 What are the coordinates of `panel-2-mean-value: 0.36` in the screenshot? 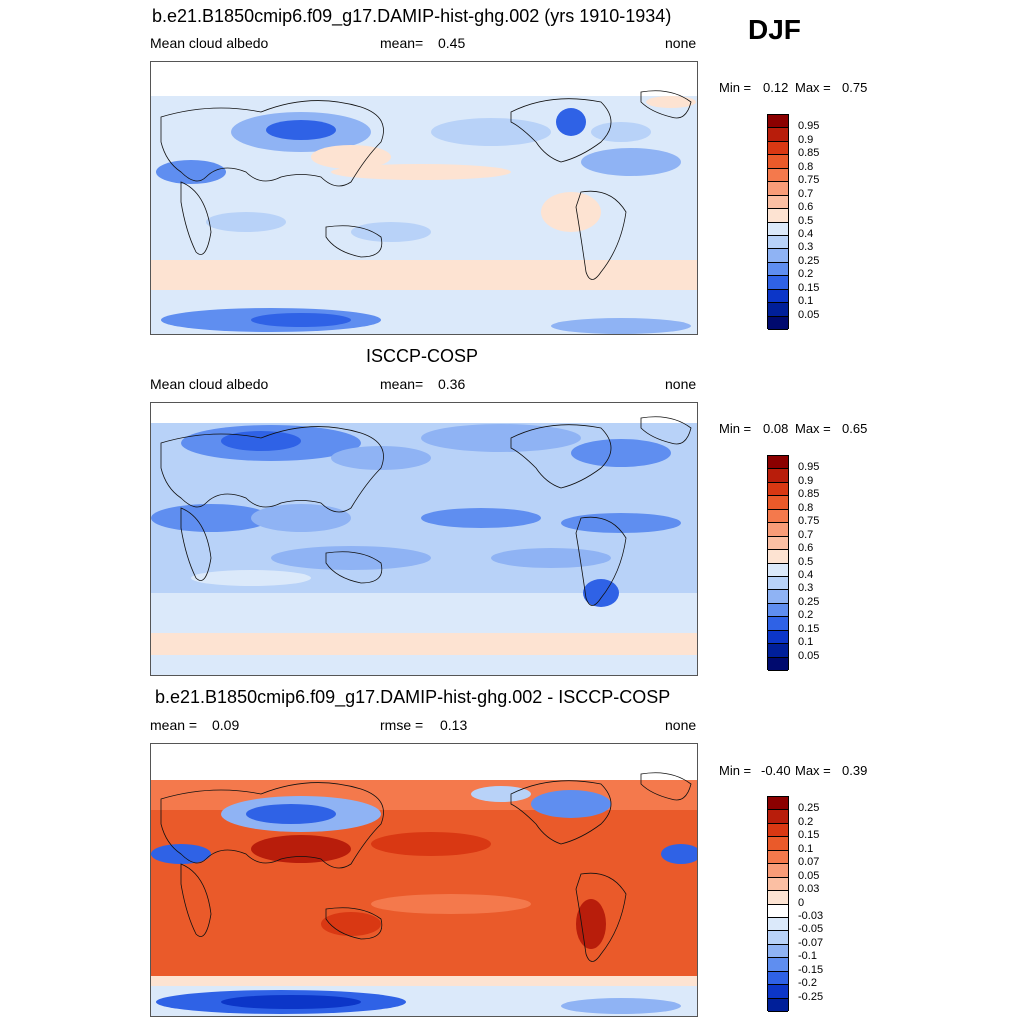 It's located at (452, 384).